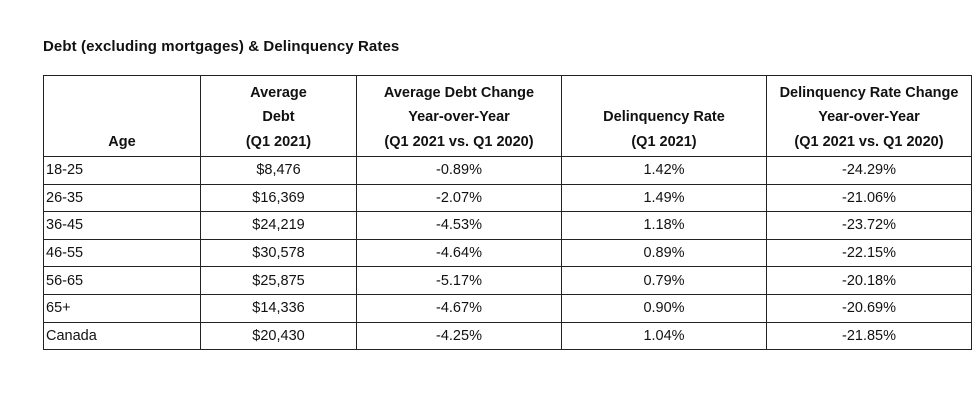  What do you see at coordinates (278, 141) in the screenshot?
I see `header-average-debt-line-3: (Q1 2021)` at bounding box center [278, 141].